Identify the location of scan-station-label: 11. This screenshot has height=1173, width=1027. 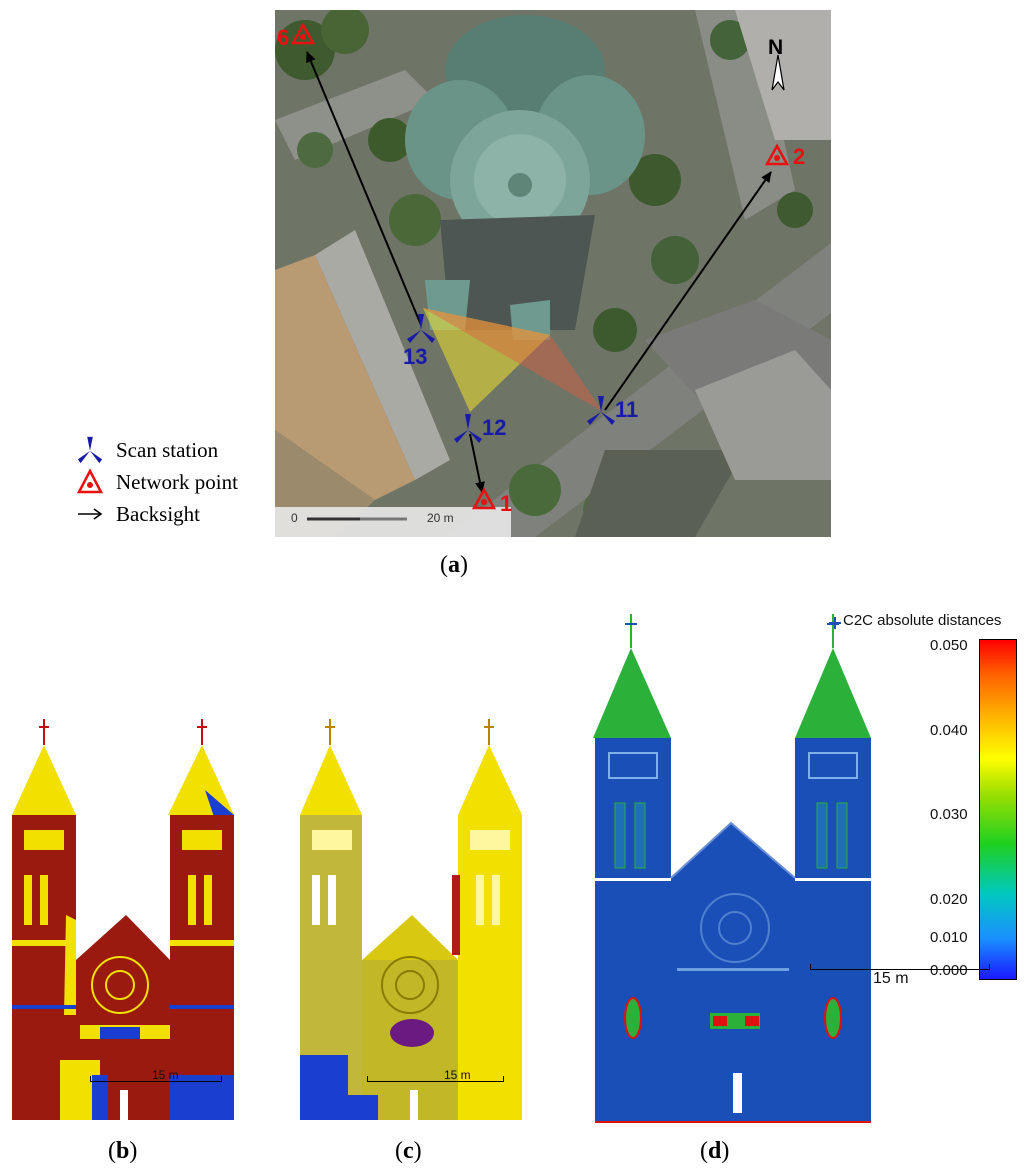
(627, 409).